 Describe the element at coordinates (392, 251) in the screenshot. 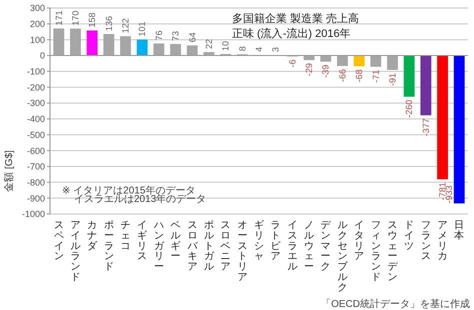

I see `x-tick-label: スウェーデン` at that location.